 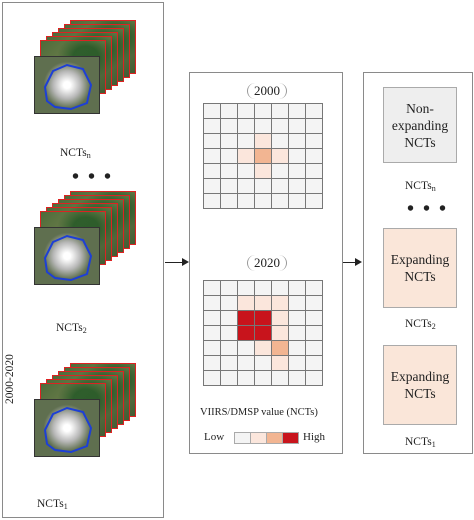 What do you see at coordinates (428, 209) in the screenshot?
I see `class-ellipsis: • • •` at bounding box center [428, 209].